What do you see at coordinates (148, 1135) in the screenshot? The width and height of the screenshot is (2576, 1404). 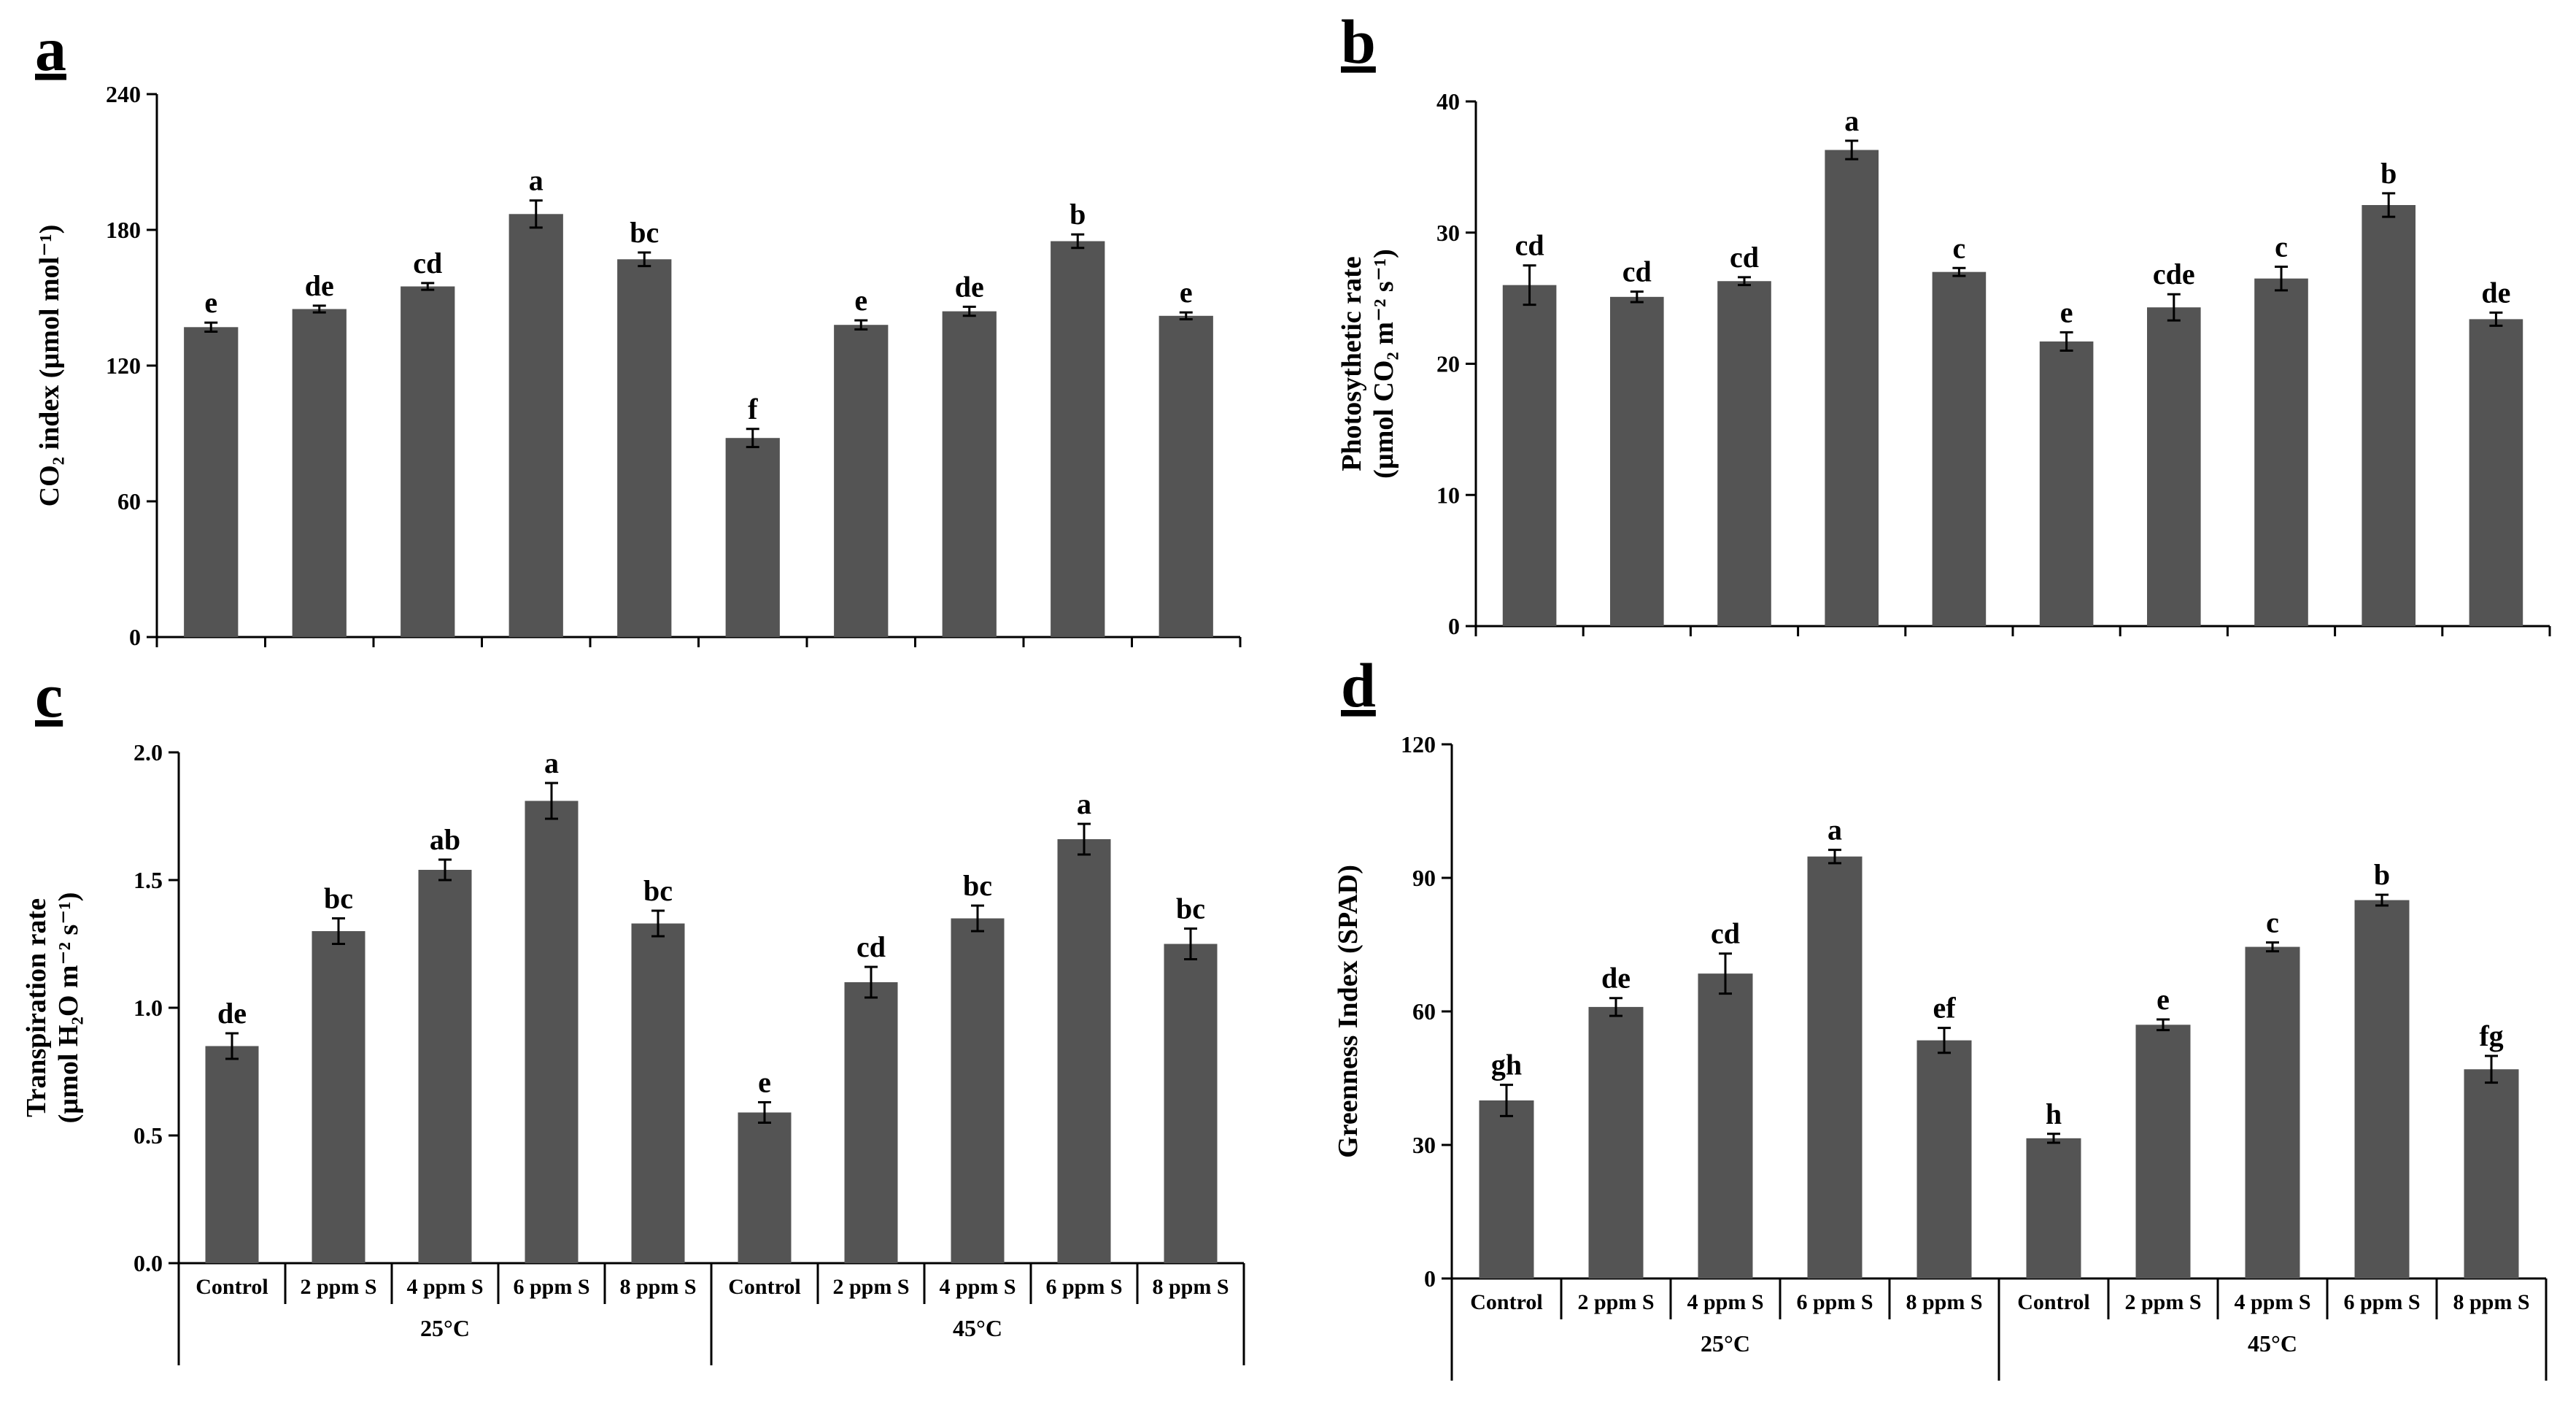 I see `y-tick-label: 0.5` at bounding box center [148, 1135].